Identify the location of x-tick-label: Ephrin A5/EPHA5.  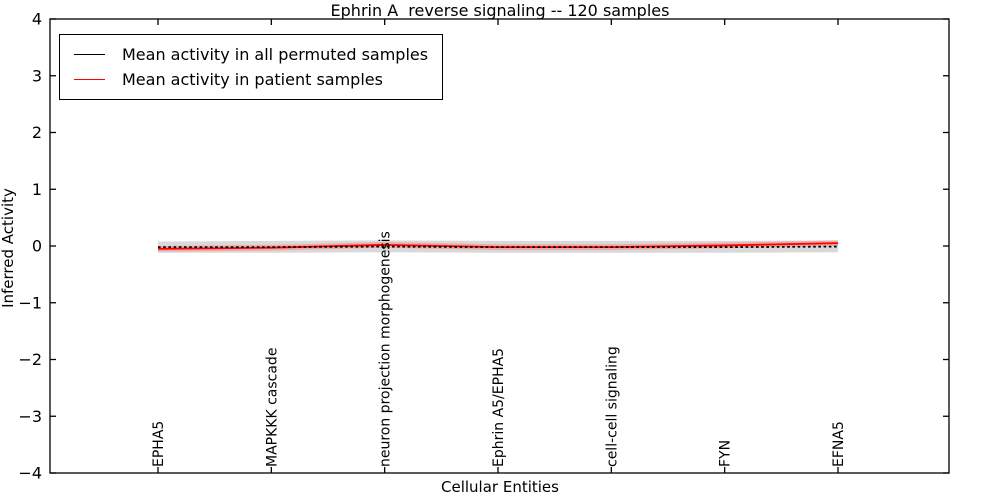
(499, 407).